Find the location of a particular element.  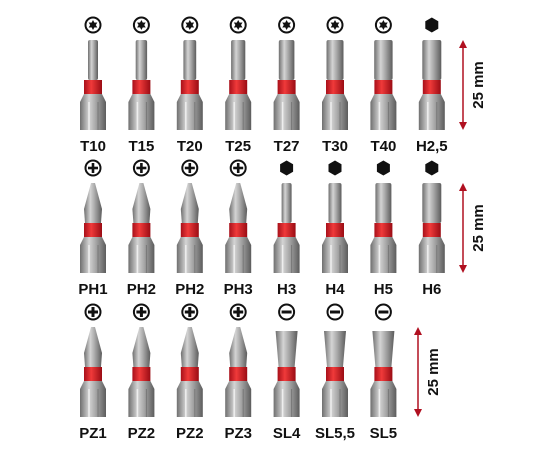

bit-label: SL4 is located at coordinates (287, 433).